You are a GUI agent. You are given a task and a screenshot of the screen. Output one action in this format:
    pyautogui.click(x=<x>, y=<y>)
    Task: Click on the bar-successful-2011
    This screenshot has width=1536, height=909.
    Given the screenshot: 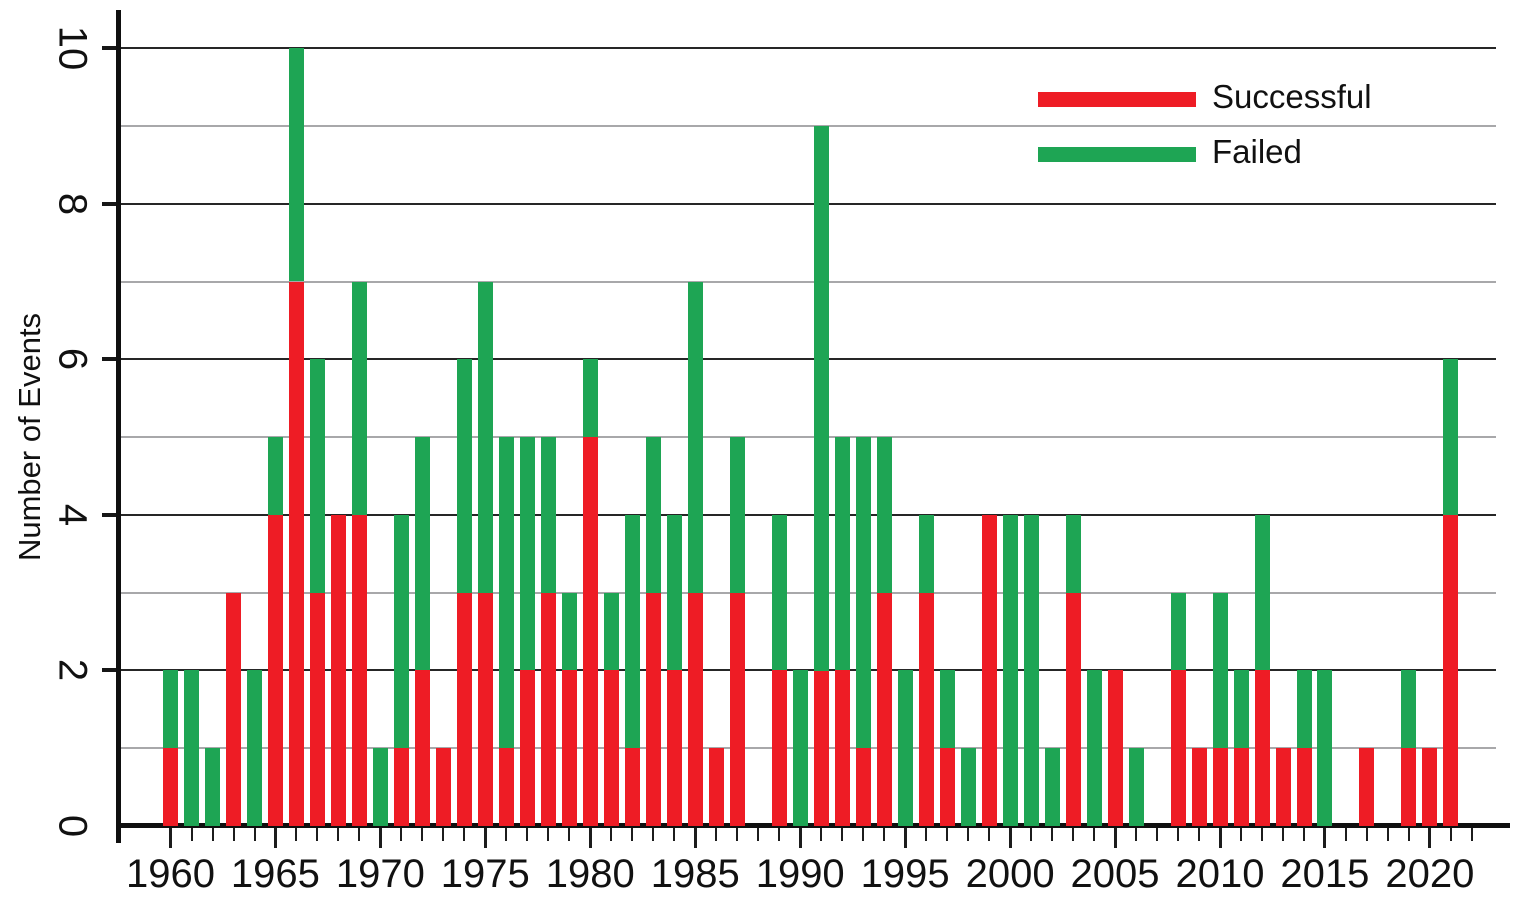 What is the action you would take?
    pyautogui.click(x=1241, y=787)
    